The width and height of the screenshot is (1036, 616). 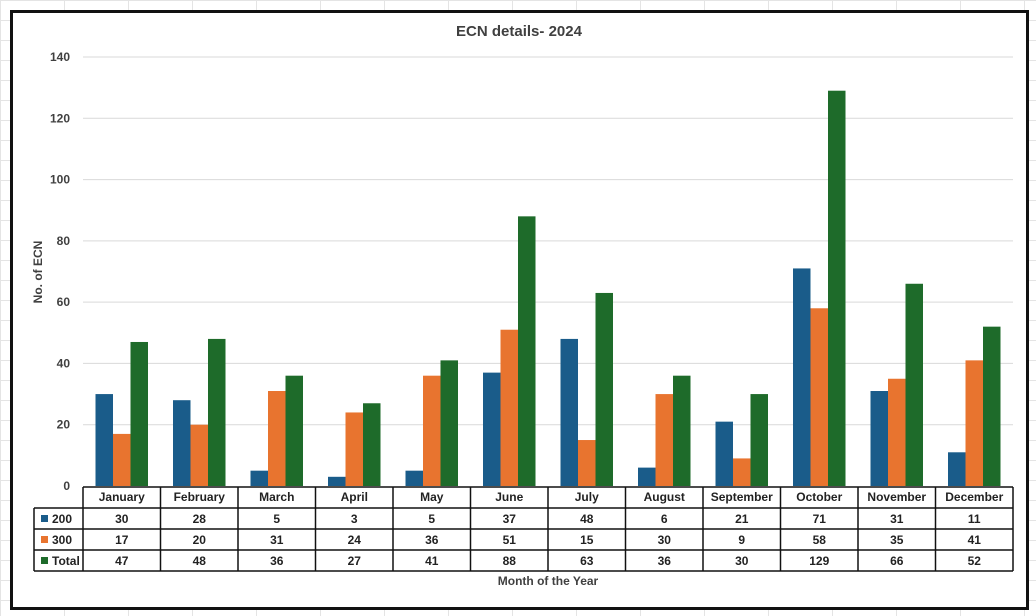 What do you see at coordinates (200, 497) in the screenshot?
I see `x-tick-label: February` at bounding box center [200, 497].